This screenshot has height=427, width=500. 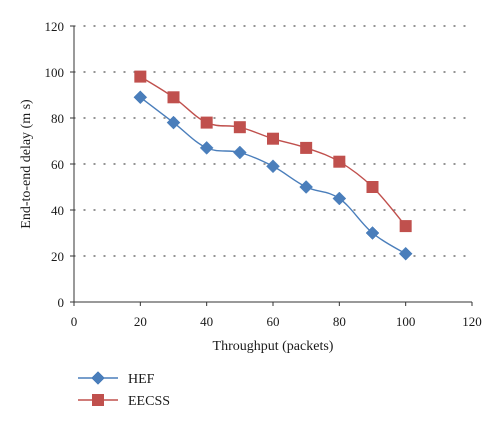 I want to click on y-tick-label: 20, so click(x=57, y=256).